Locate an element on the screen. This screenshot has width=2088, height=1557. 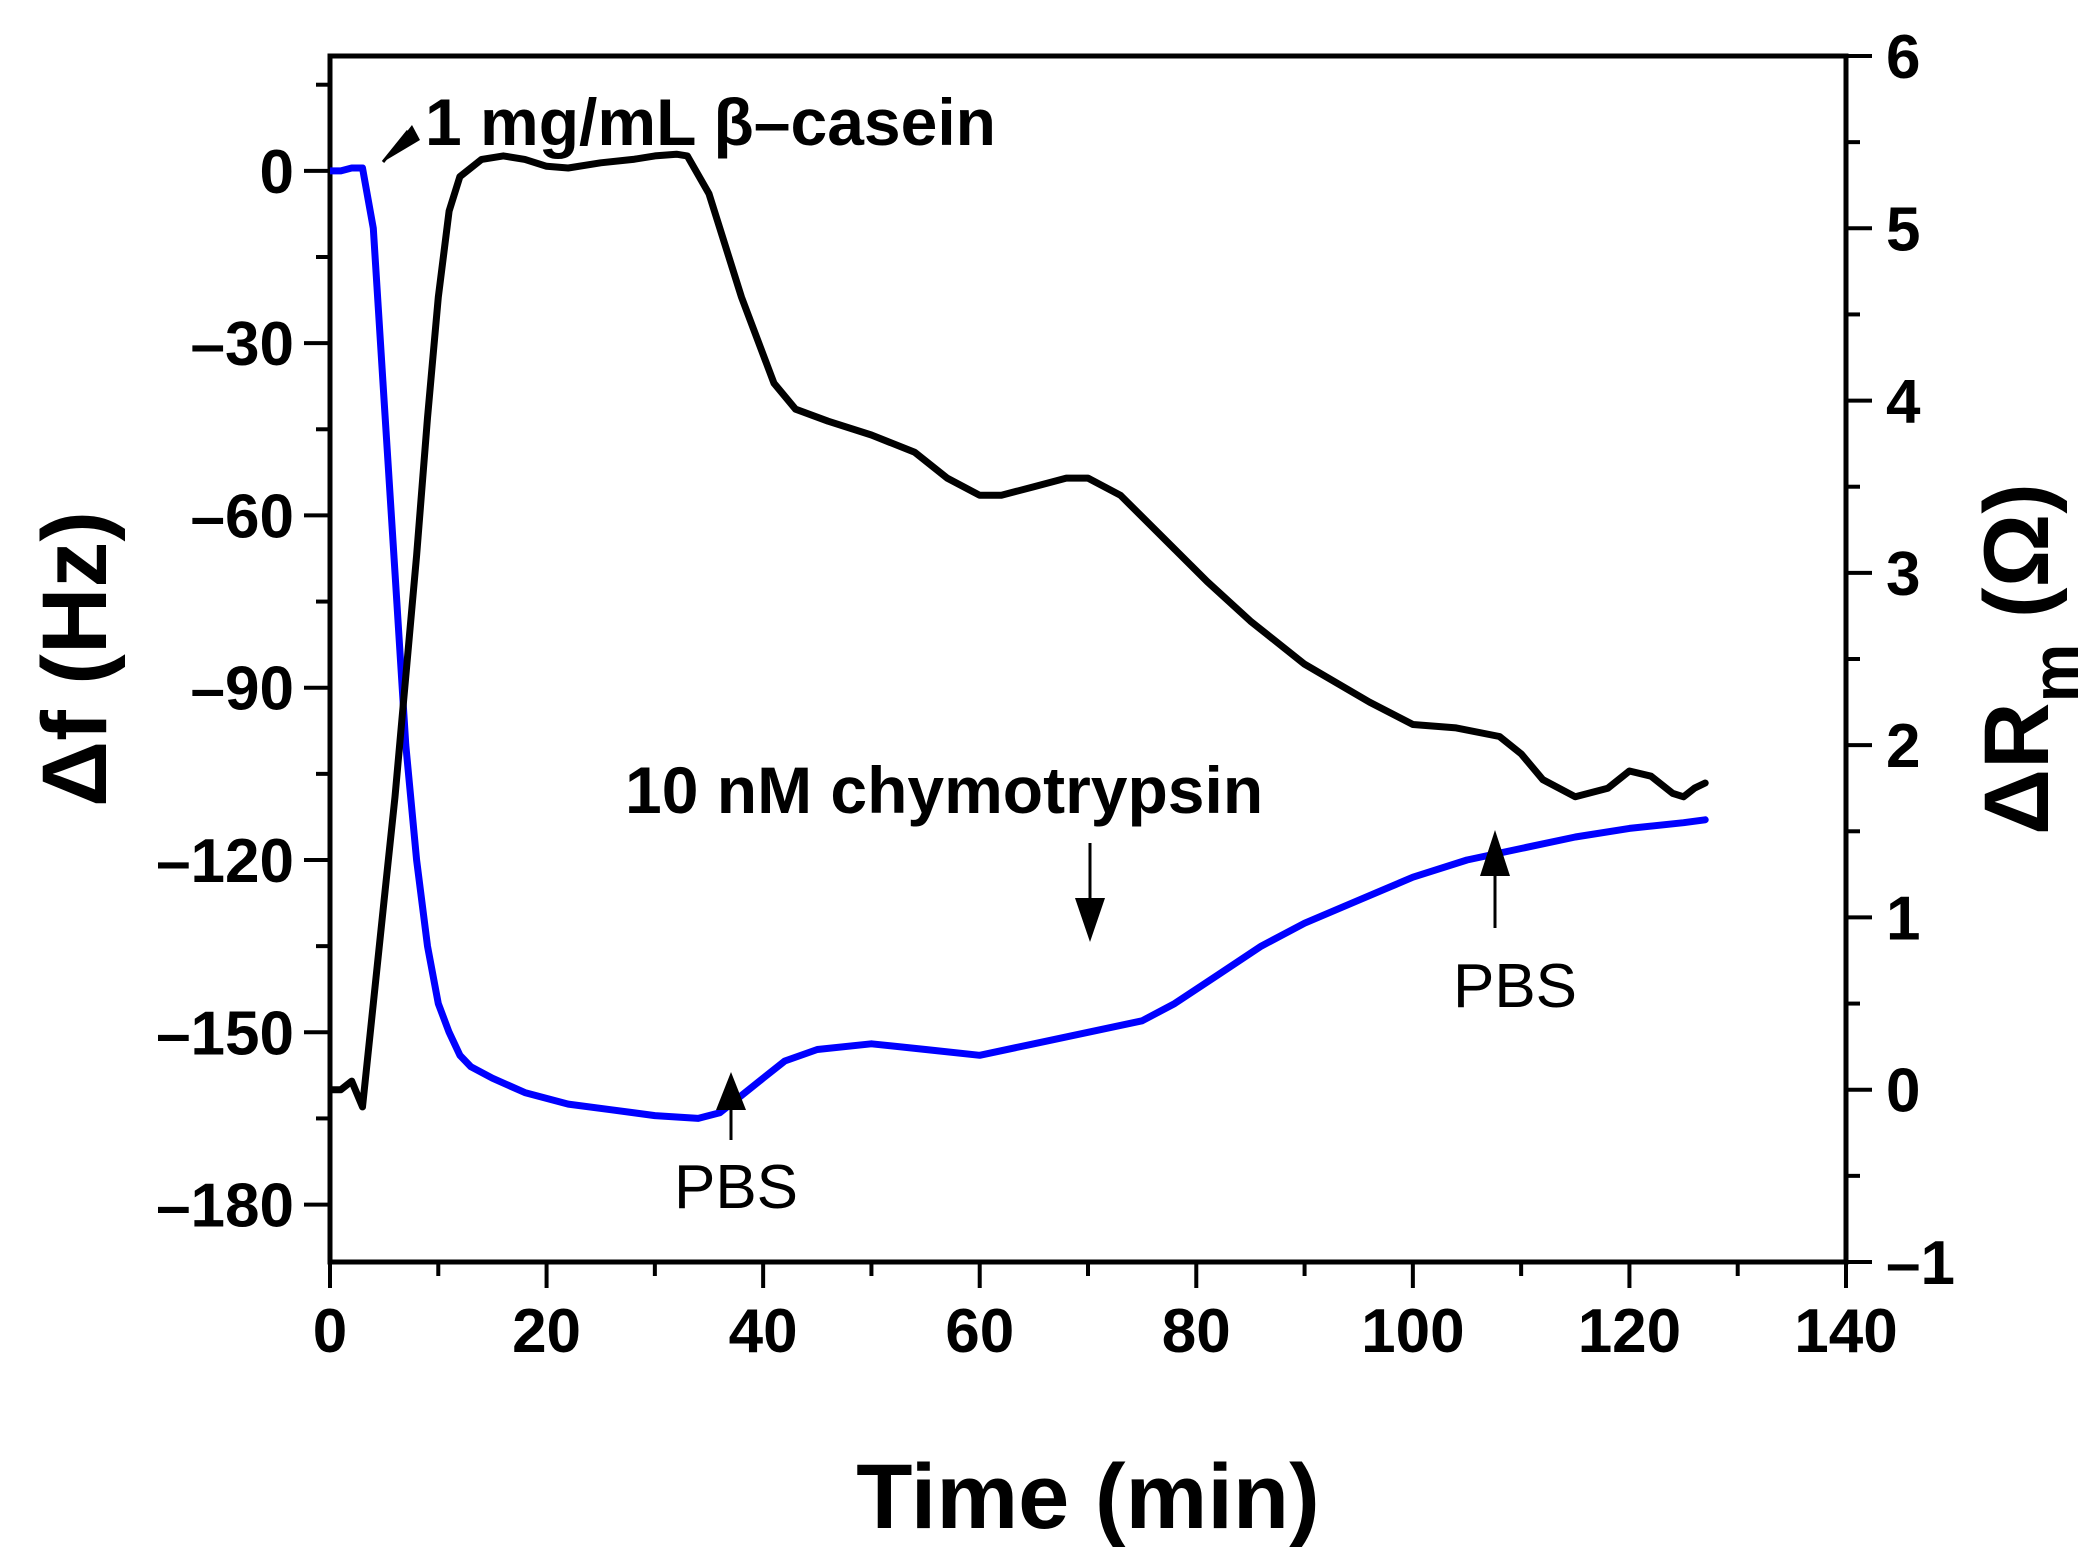
y-left-axis-ticks: 0 –30 –60 –90 –120 –150 –180 is located at coordinates (243, 661).